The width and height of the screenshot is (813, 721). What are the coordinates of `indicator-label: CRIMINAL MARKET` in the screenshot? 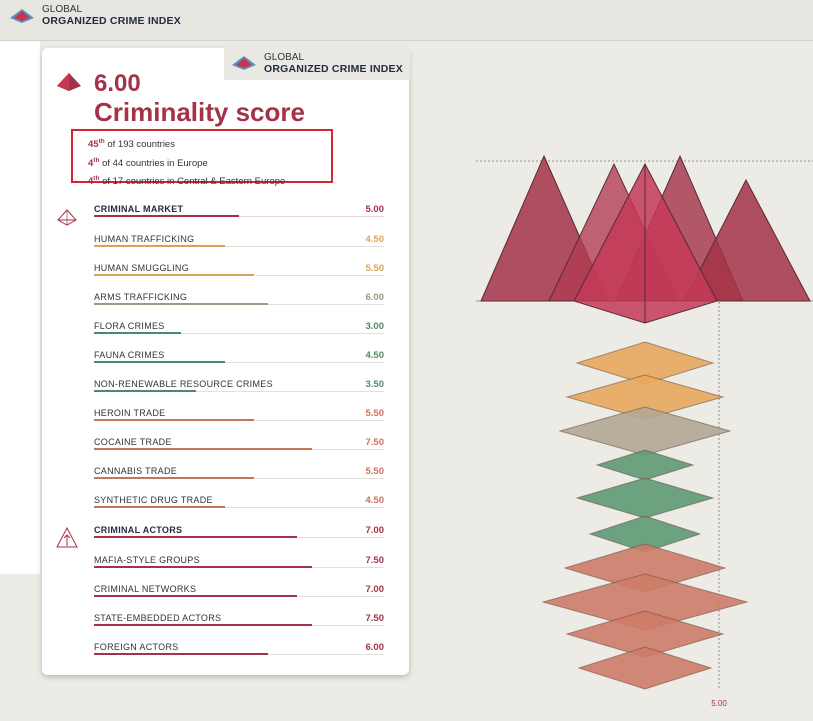 It's located at (139, 209).